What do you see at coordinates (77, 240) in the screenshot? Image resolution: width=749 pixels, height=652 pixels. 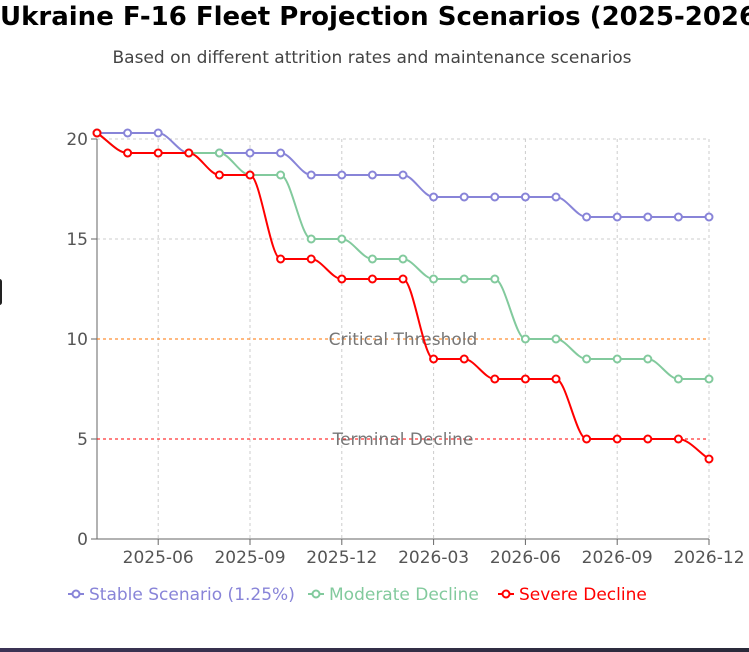 I see `y-tick-label: 15` at bounding box center [77, 240].